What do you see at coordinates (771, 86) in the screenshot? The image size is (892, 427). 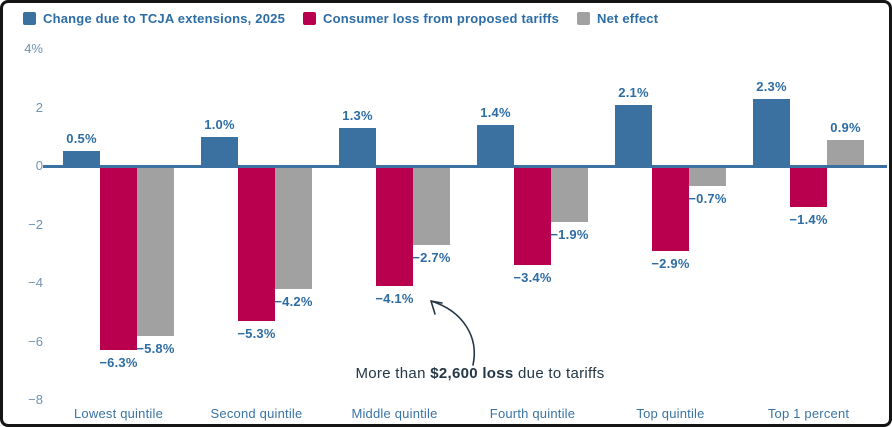 I see `bar-value-label: 2.3%` at bounding box center [771, 86].